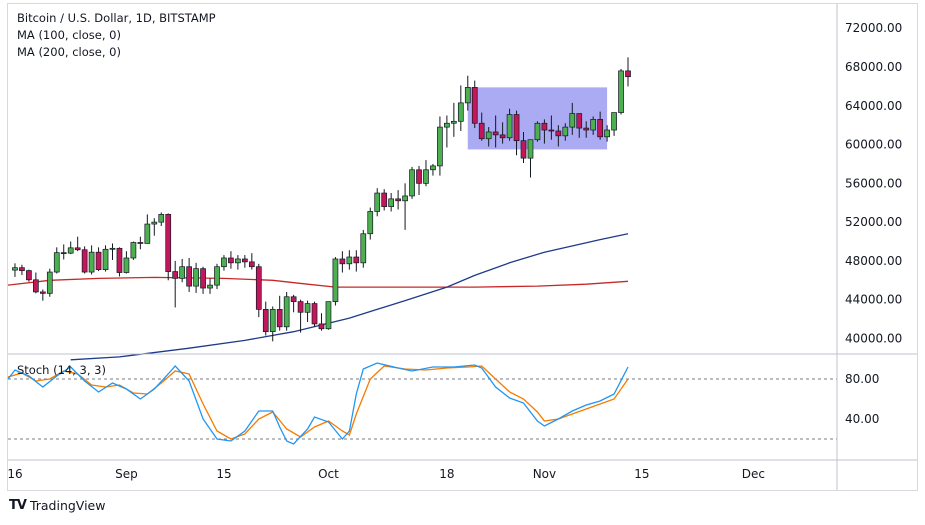 The width and height of the screenshot is (925, 525). What do you see at coordinates (67, 505) in the screenshot?
I see `brand-name: TradingView` at bounding box center [67, 505].